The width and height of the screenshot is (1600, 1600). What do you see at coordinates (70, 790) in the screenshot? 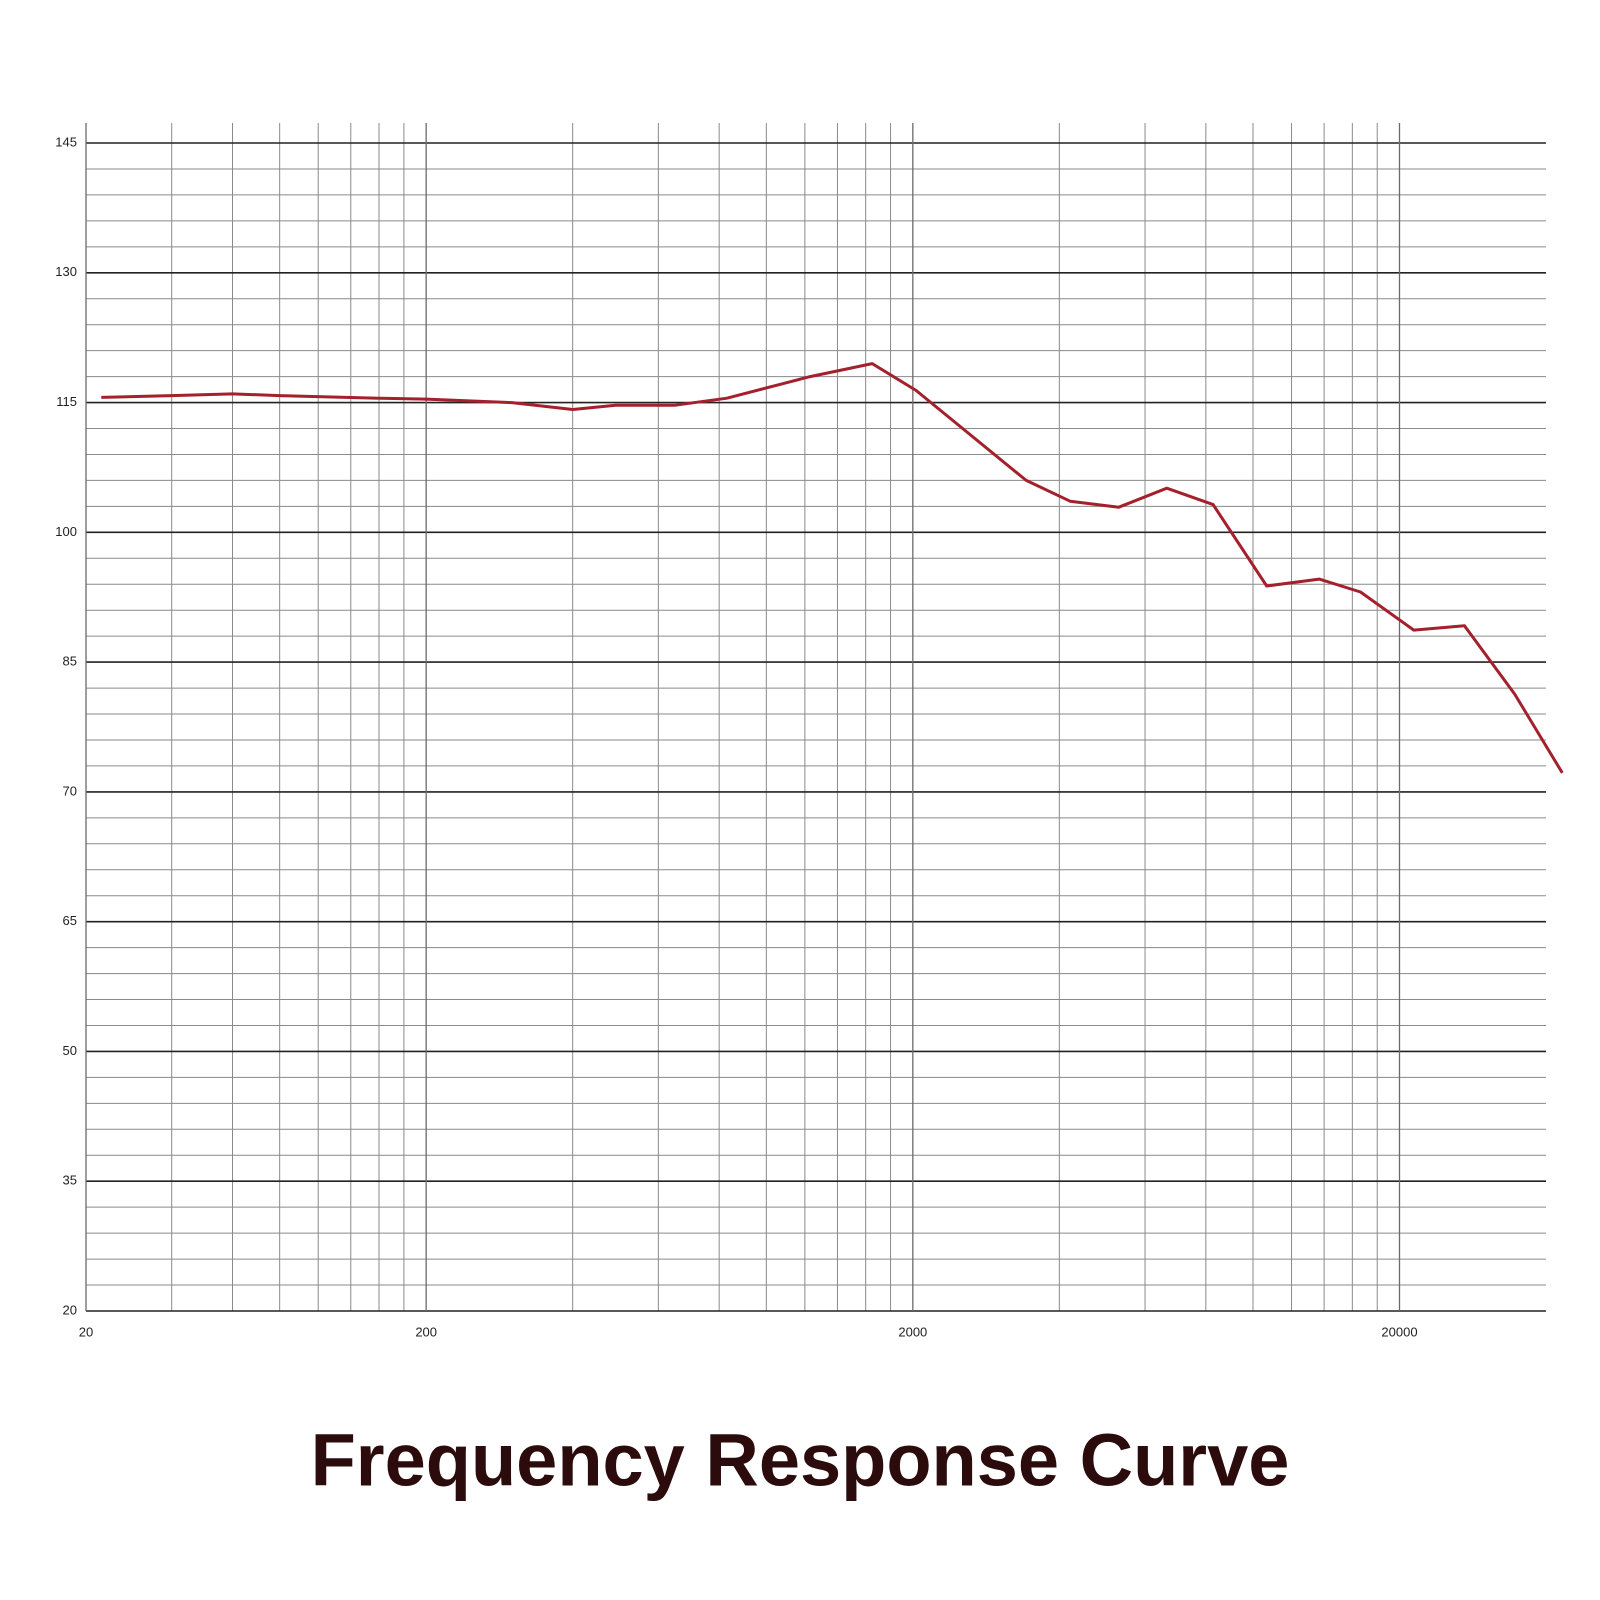
I see `y-tick-label: 70` at bounding box center [70, 790].